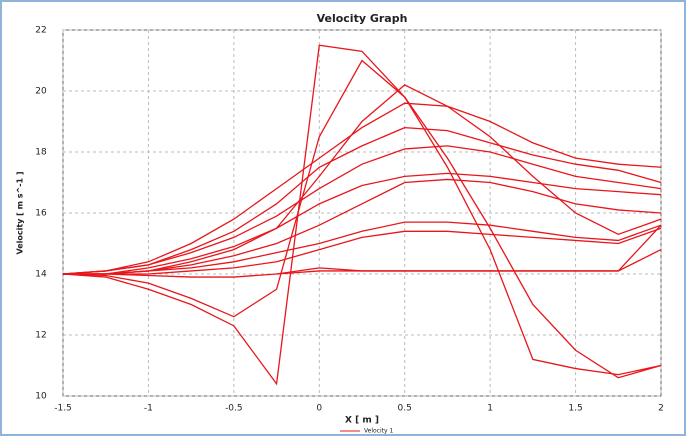  I want to click on y-tick-label: 20, so click(41, 92).